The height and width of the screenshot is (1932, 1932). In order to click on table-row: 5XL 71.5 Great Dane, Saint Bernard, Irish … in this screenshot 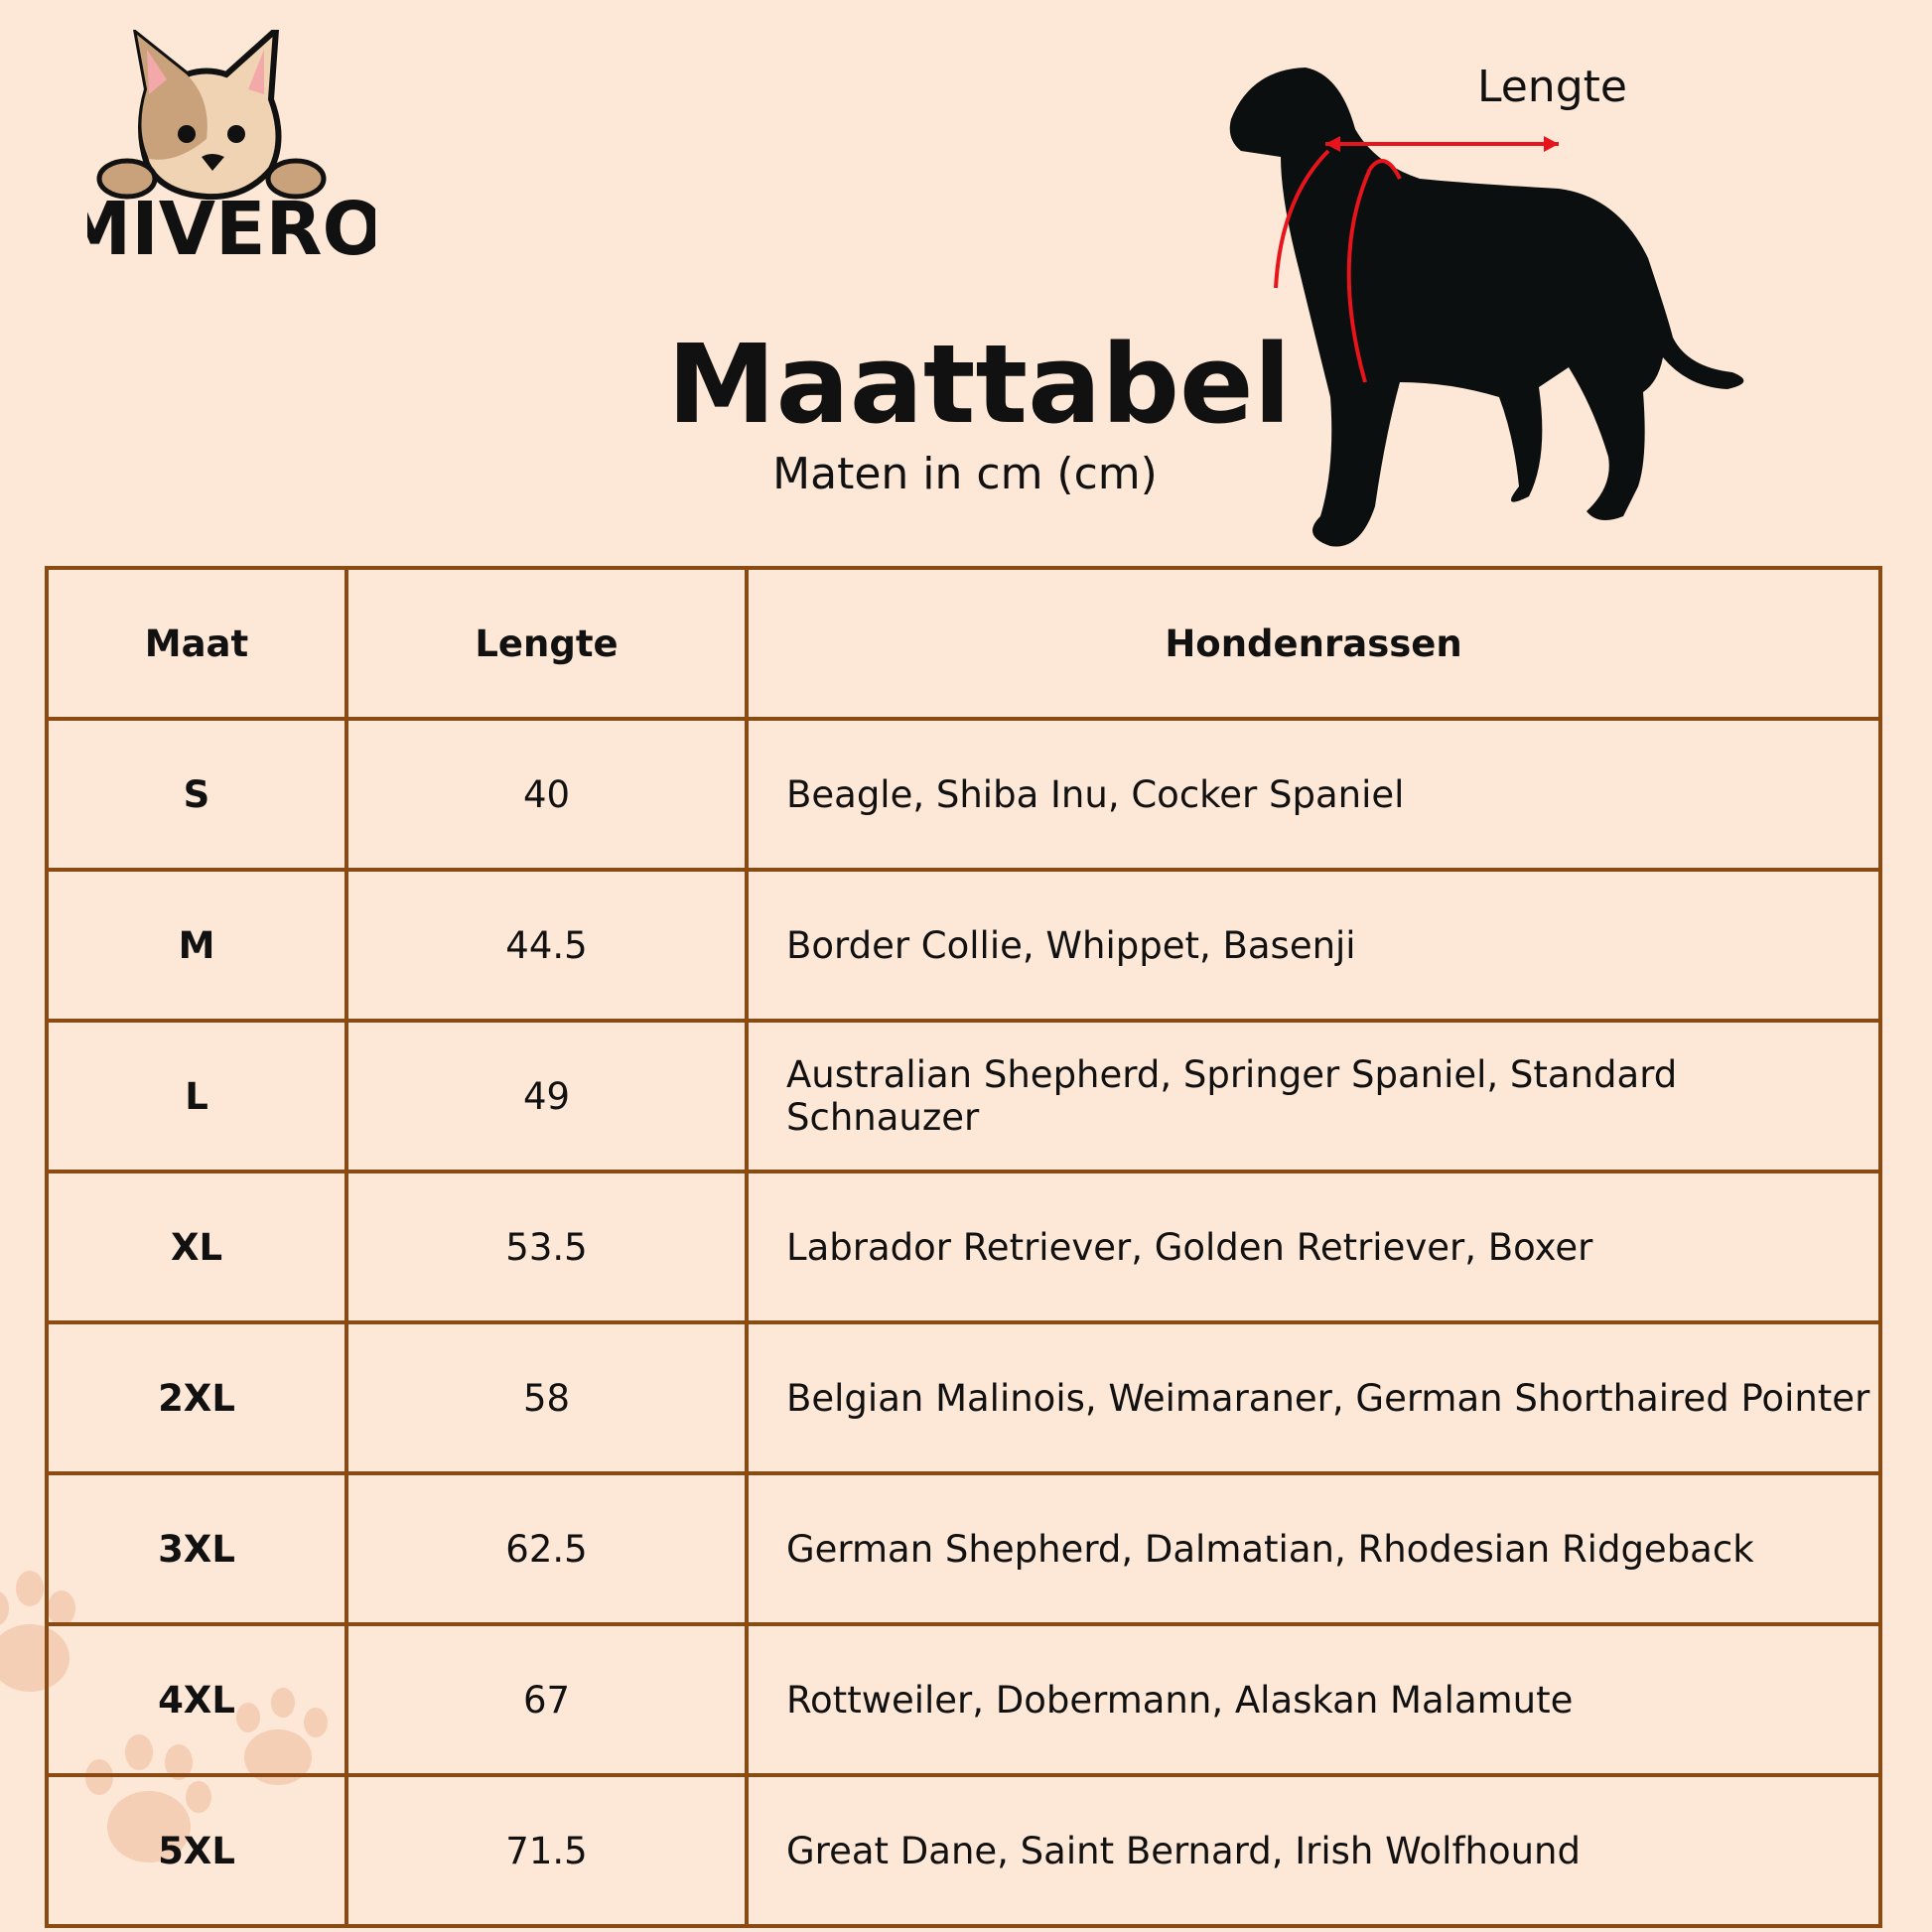, I will do `click(963, 1851)`.